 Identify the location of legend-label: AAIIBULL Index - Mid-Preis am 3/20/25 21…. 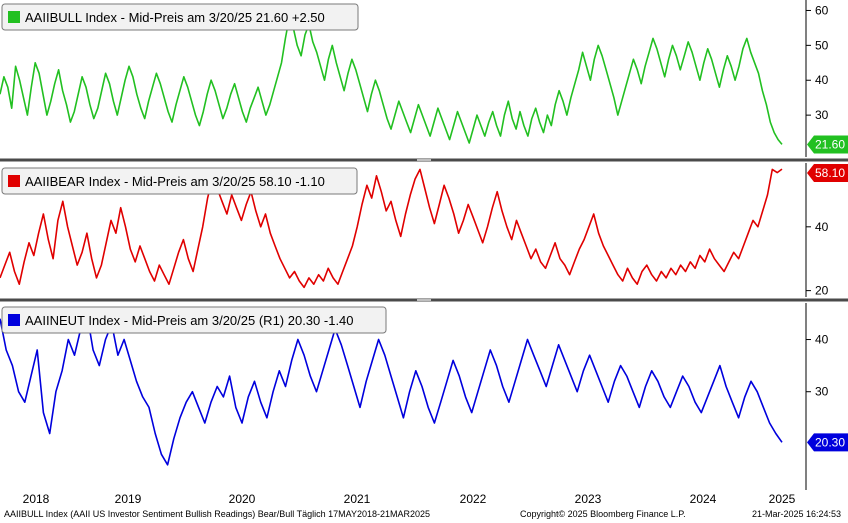
(175, 17).